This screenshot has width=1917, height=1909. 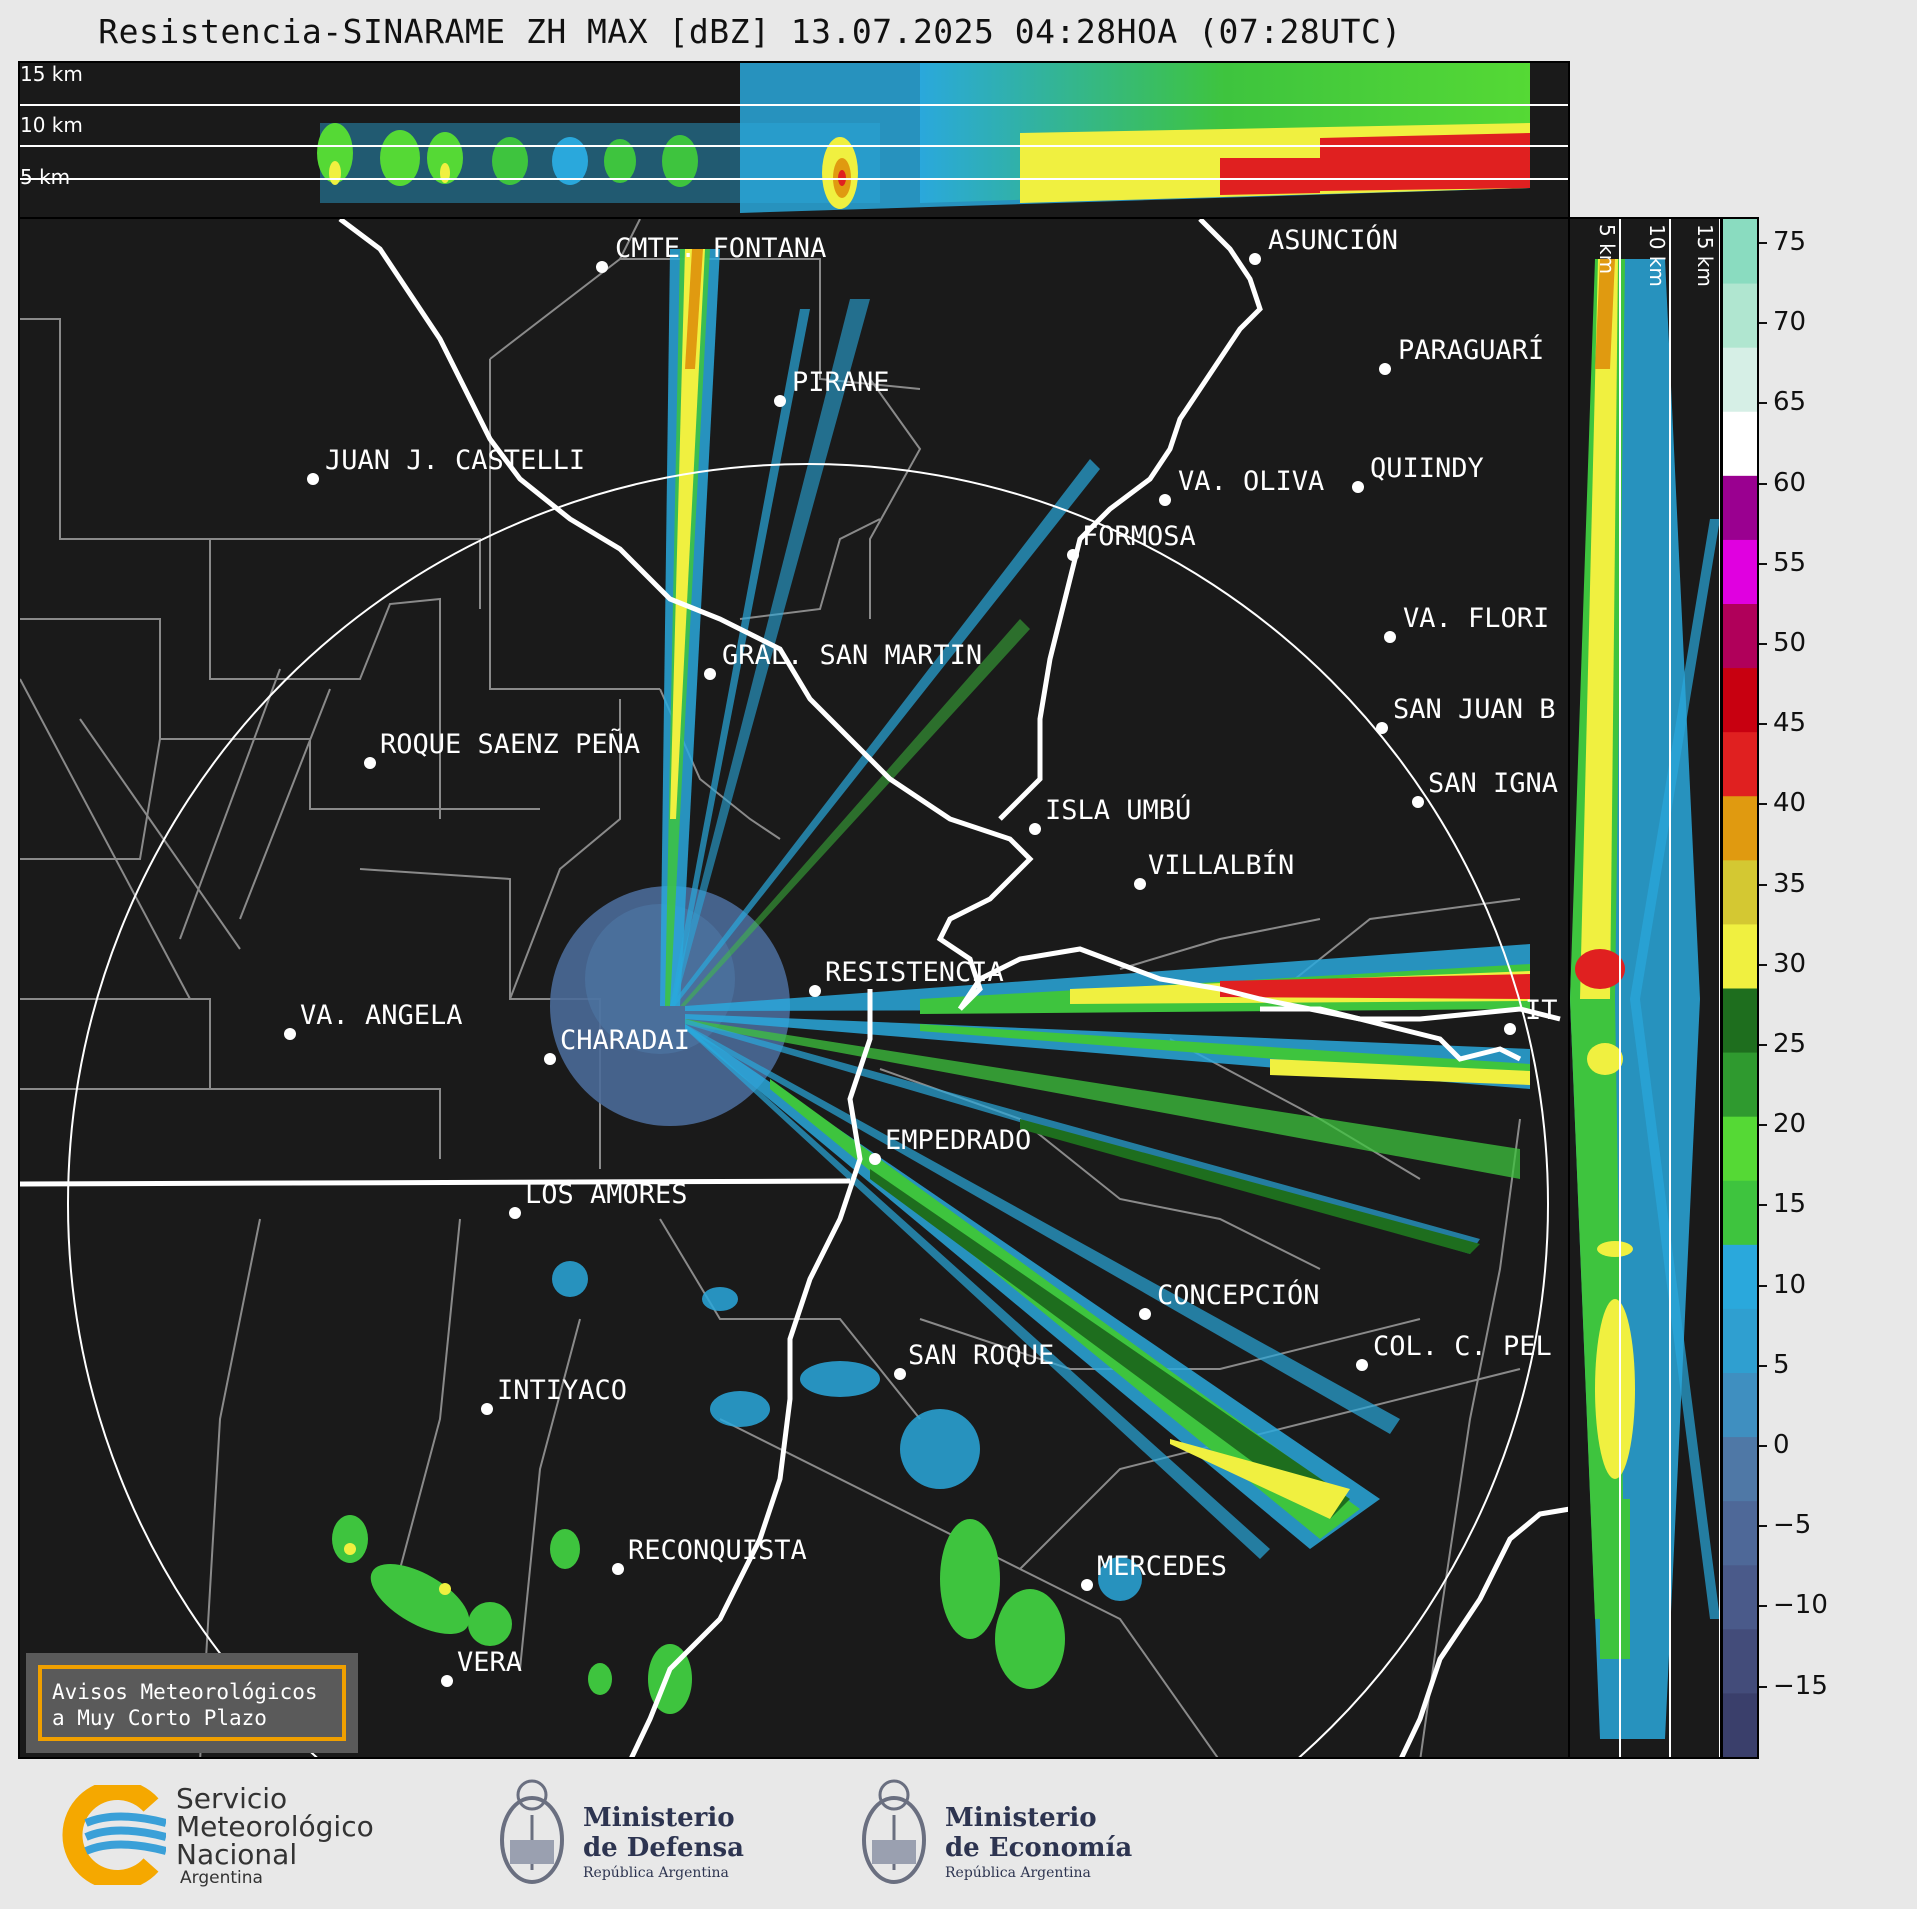 I want to click on city-reconquista: RECONQUISTA, so click(x=709, y=1555).